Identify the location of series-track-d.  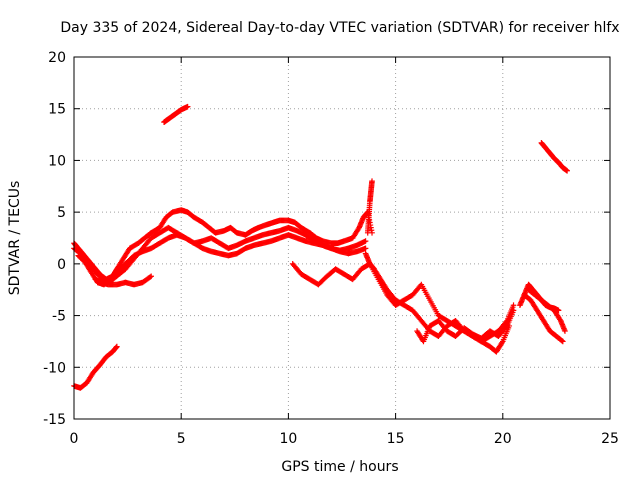
(123, 280).